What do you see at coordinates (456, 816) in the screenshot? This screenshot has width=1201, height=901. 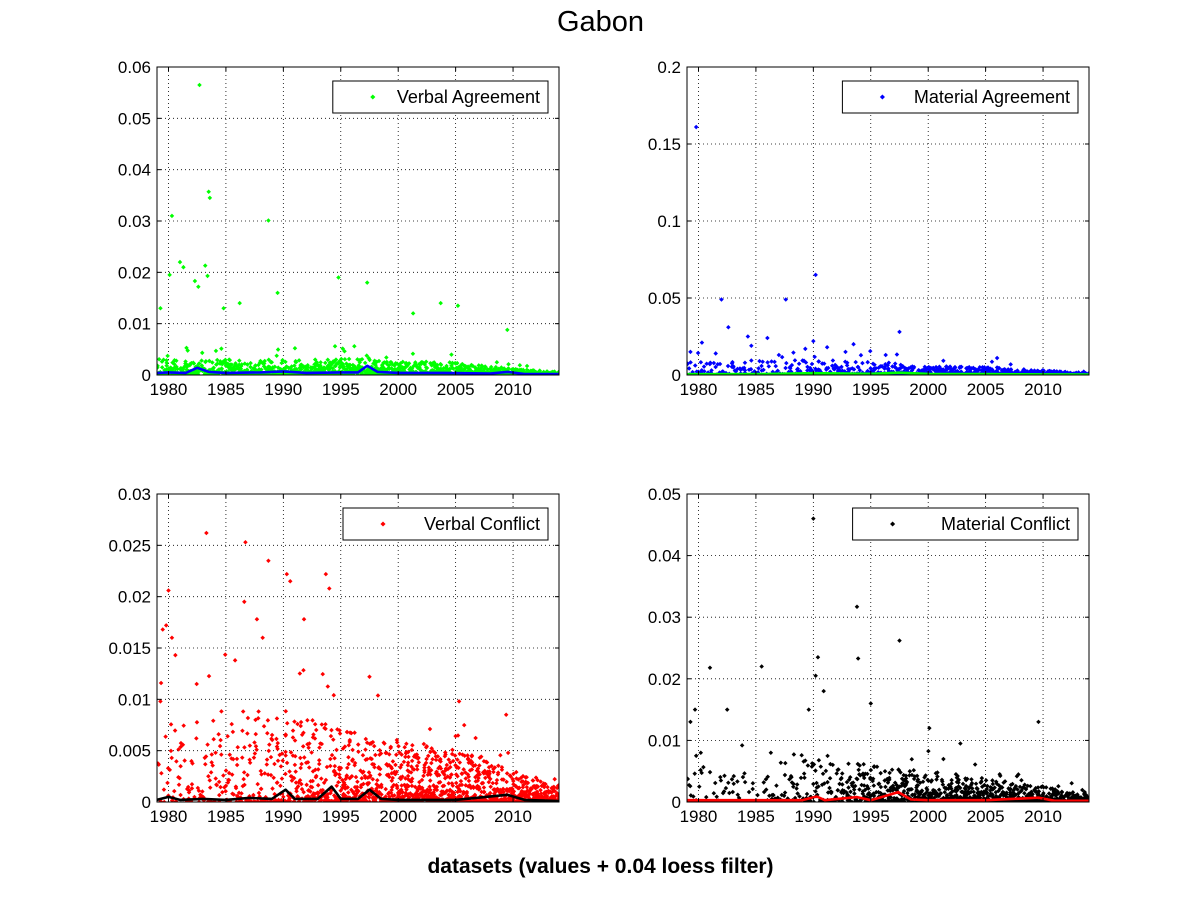 I see `x-tick-label: 2005` at bounding box center [456, 816].